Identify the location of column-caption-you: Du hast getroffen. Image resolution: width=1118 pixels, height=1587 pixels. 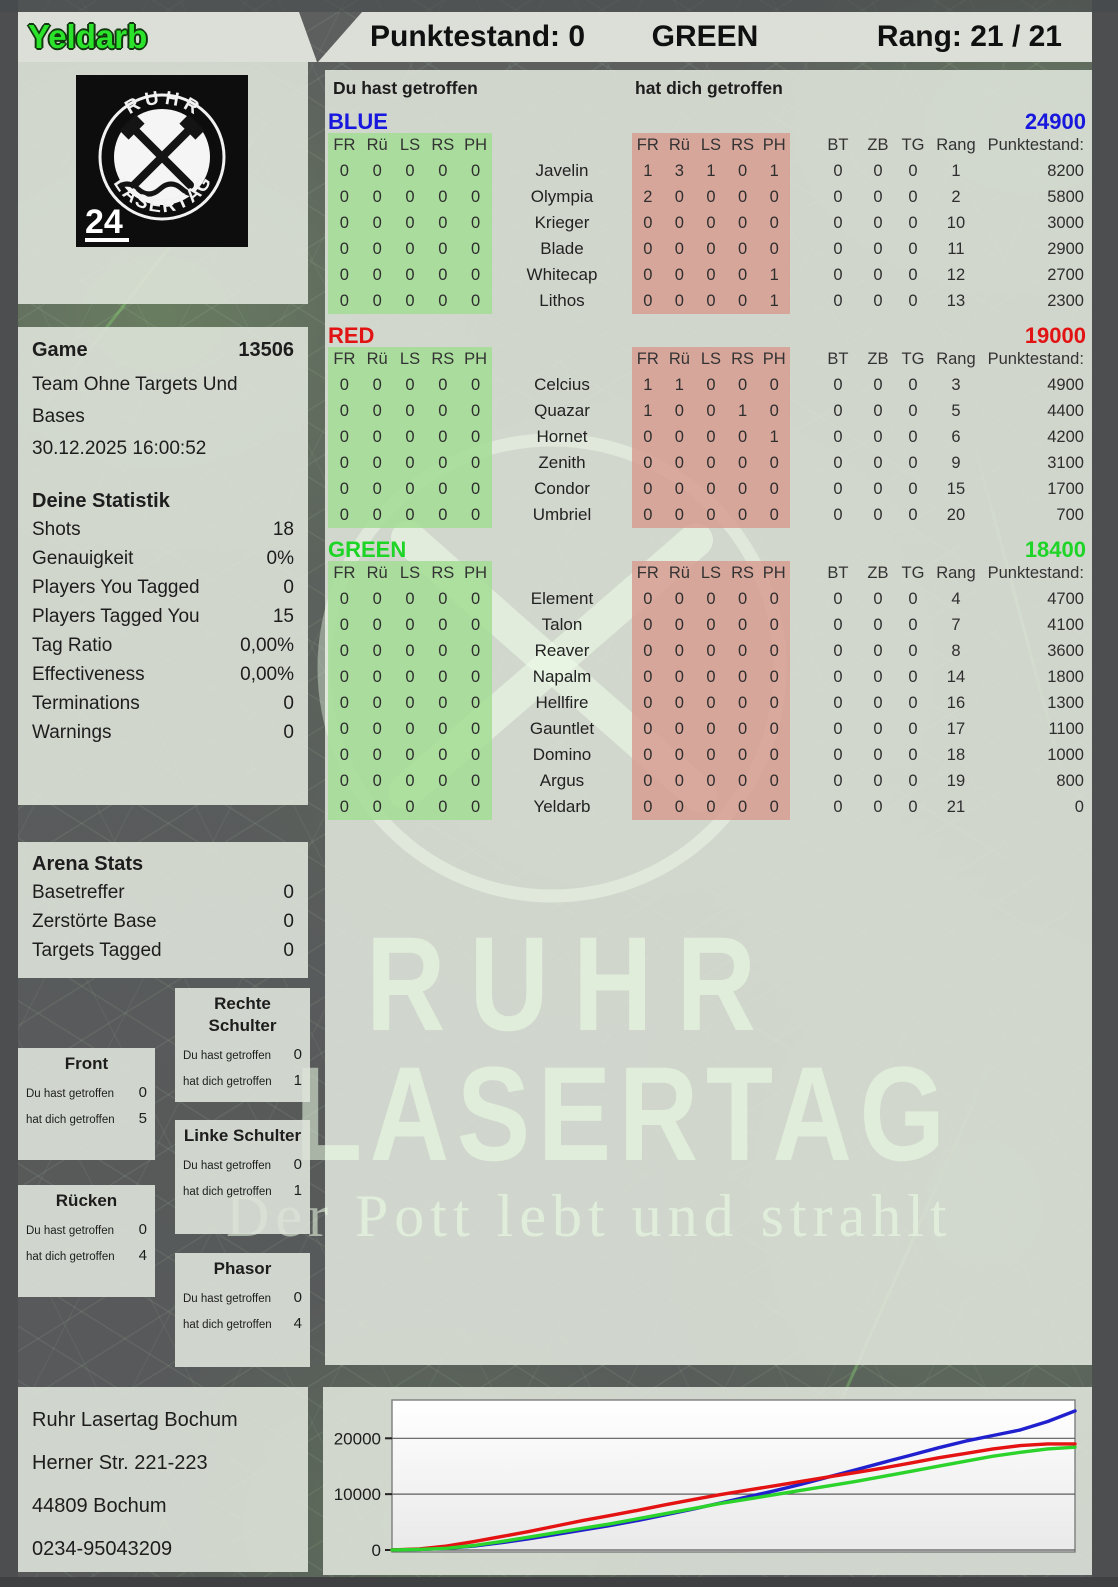
(405, 88).